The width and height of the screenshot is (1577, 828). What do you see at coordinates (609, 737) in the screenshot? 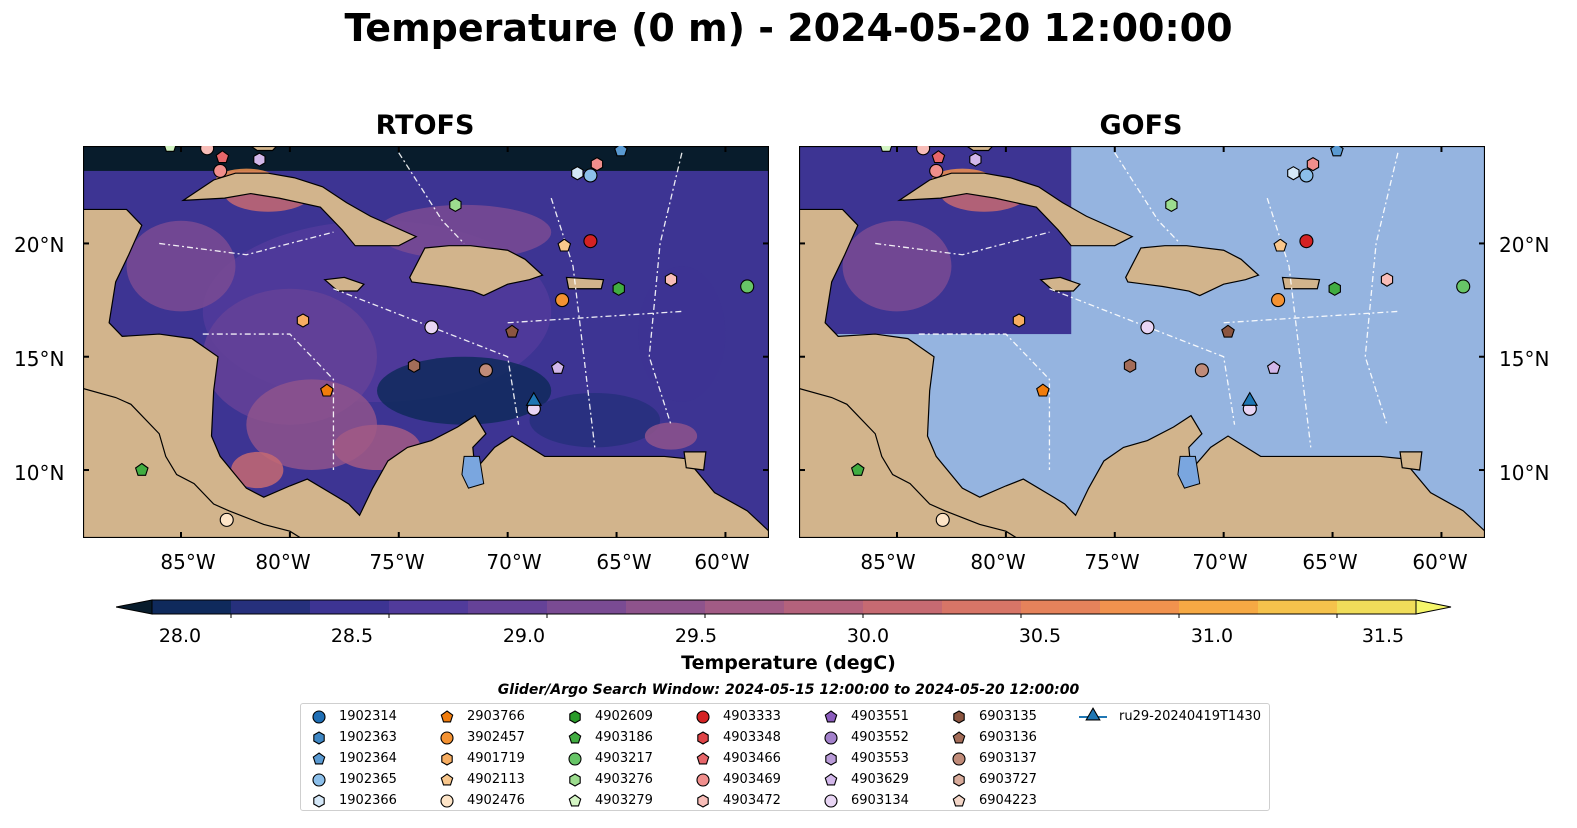
I see `legend-item: 4903186` at bounding box center [609, 737].